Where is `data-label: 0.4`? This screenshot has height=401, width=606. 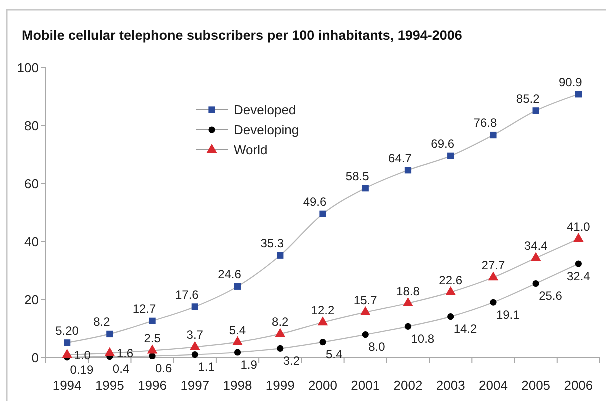
data-label: 0.4 is located at coordinates (121, 369).